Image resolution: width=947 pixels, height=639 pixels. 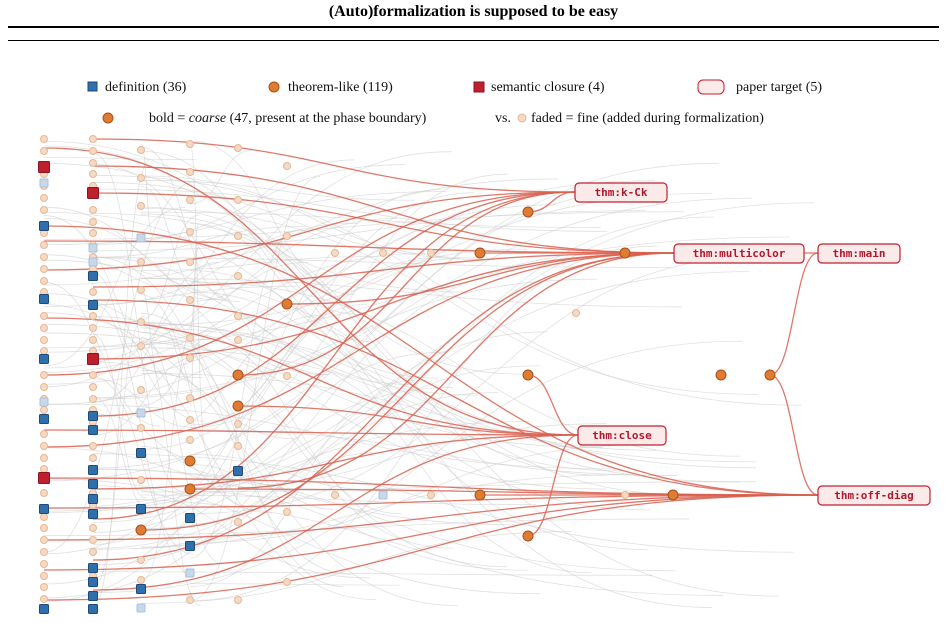 I want to click on target-offdiag: thm:off-diag, so click(x=874, y=495).